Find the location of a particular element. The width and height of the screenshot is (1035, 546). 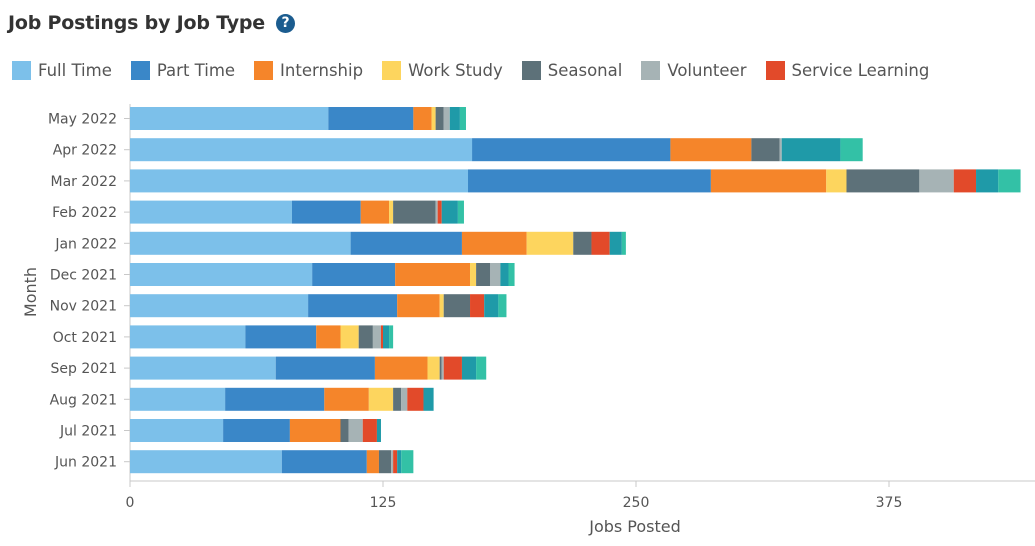

legend-item-full-time: Full Time is located at coordinates (62, 70).